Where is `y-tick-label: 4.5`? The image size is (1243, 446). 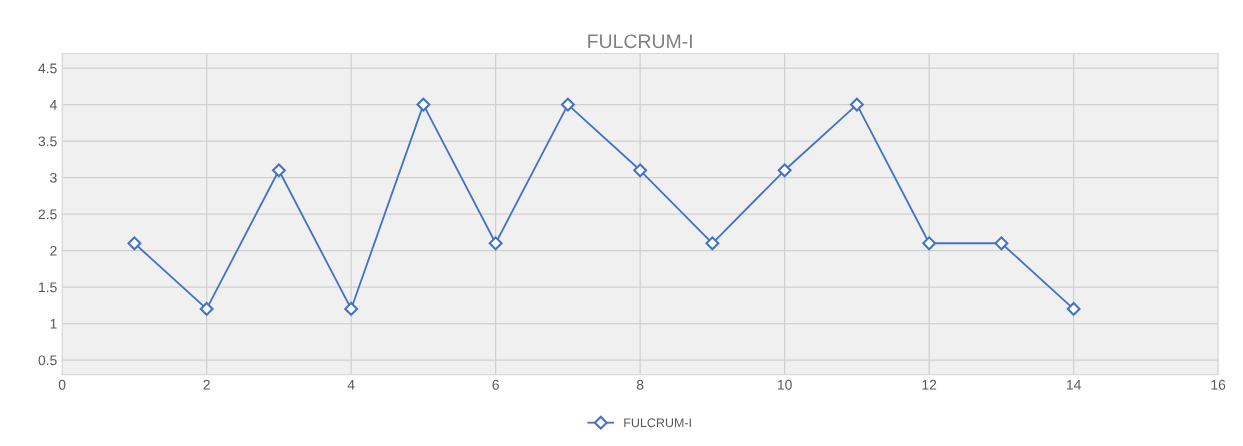 y-tick-label: 4.5 is located at coordinates (47, 68).